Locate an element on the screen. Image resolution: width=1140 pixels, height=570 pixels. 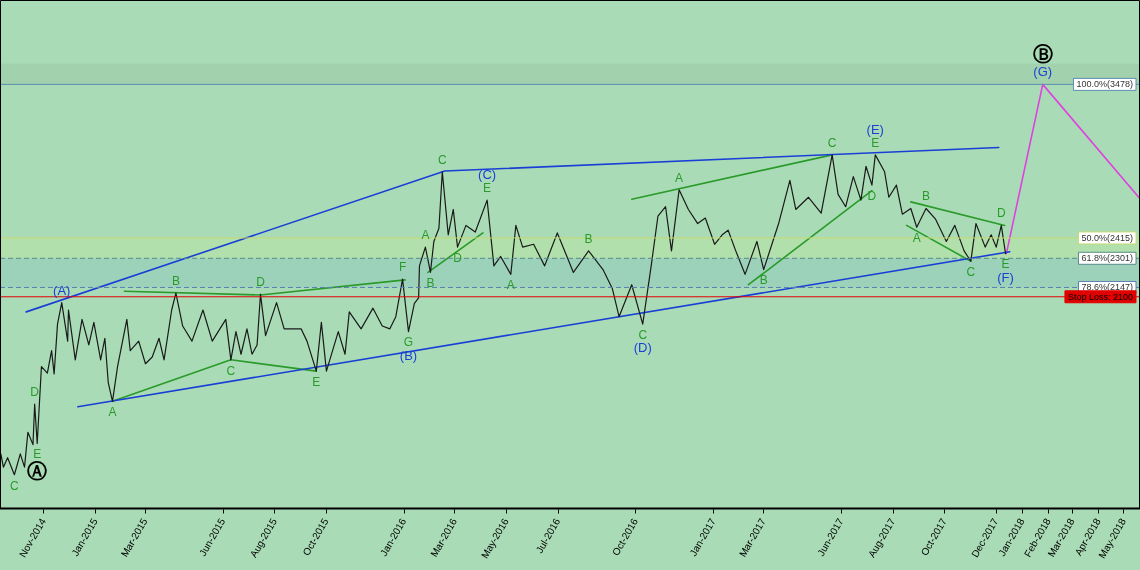
annotation: (G) is located at coordinates (1043, 72).